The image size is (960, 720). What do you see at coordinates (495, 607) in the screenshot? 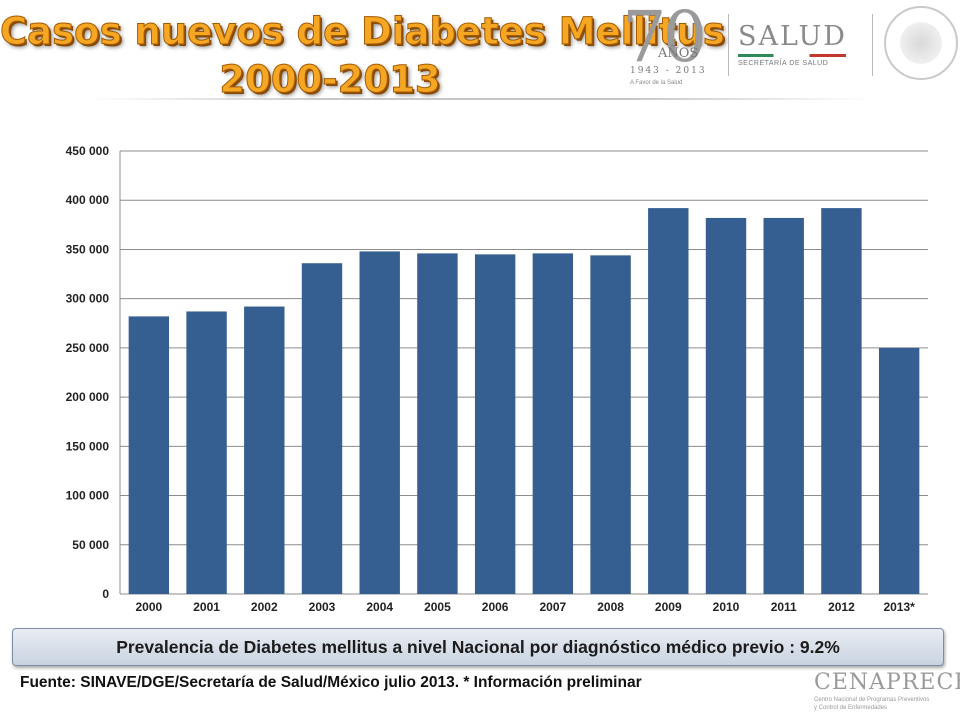
I see `x-tick-label: 2006` at bounding box center [495, 607].